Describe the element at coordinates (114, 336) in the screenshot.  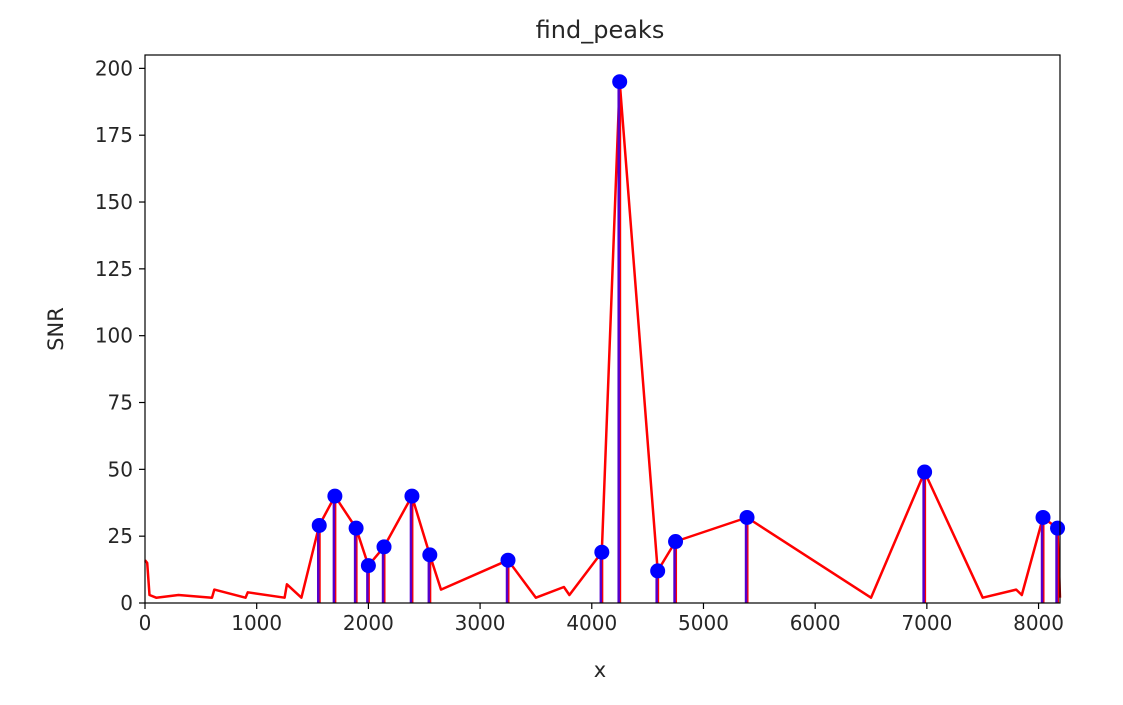
I see `y-tick-label: 100` at that location.